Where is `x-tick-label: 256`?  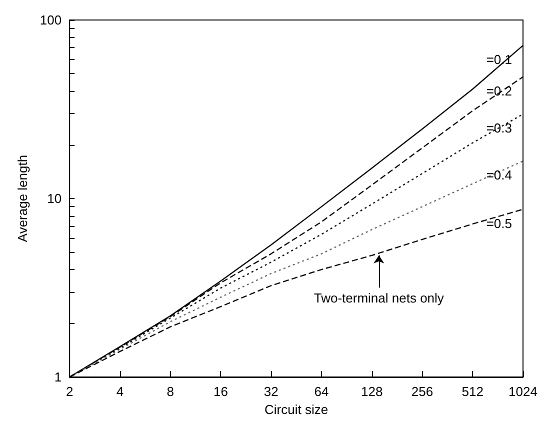
x-tick-label: 256 is located at coordinates (422, 391).